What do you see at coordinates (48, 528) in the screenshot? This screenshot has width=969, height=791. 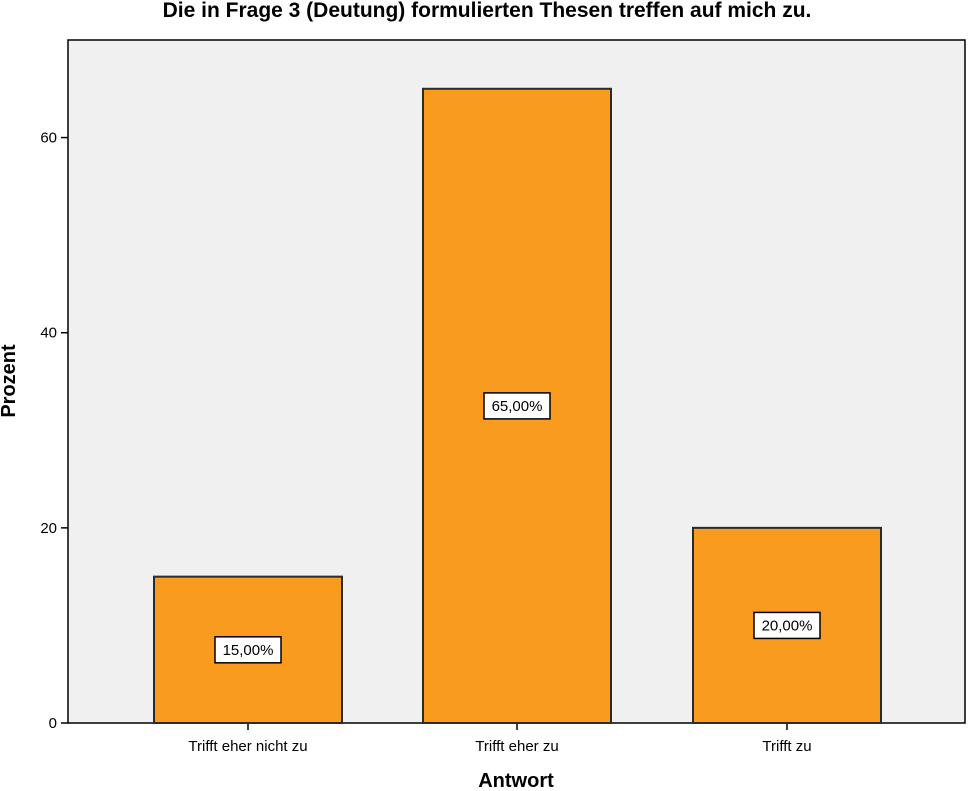 I see `y-tick-label: 20` at bounding box center [48, 528].